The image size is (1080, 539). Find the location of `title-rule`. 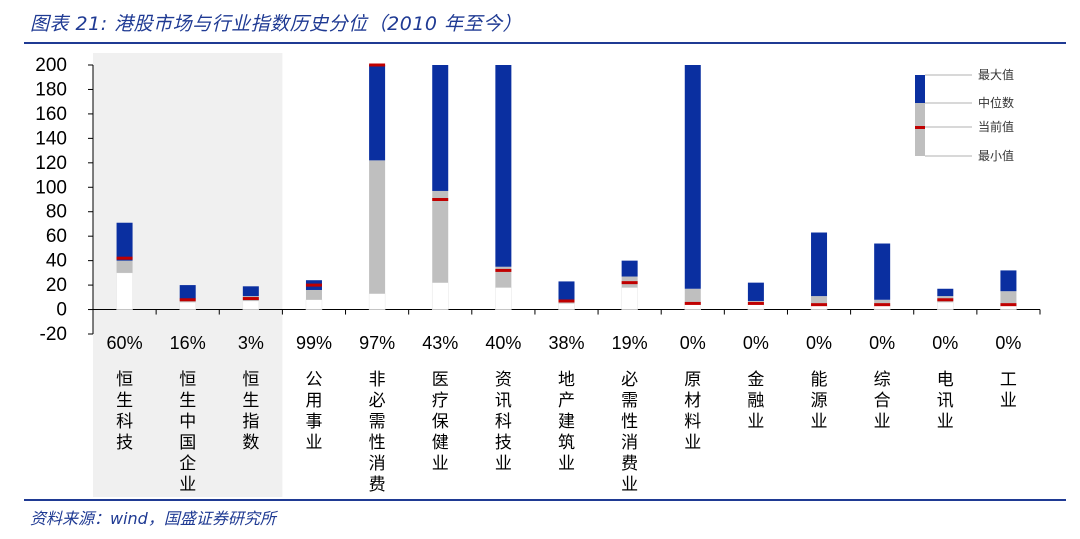

title-rule is located at coordinates (545, 43).